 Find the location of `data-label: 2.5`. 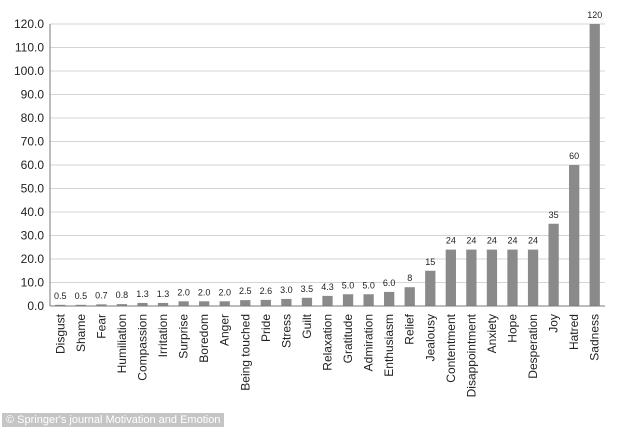

data-label: 2.5 is located at coordinates (245, 291).